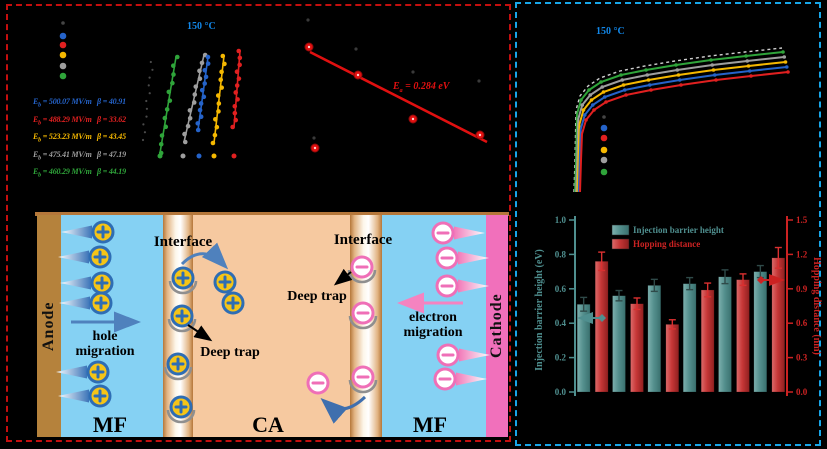 The height and width of the screenshot is (449, 827). I want to click on legend-swatch-barrier, so click(620, 230).